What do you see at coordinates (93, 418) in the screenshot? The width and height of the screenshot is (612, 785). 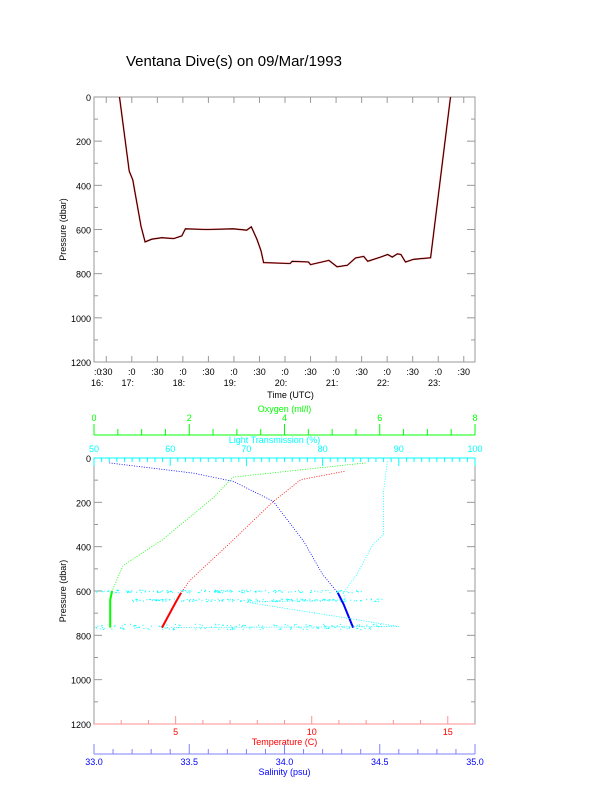 I see `oxygen-tick-label: 0` at bounding box center [93, 418].